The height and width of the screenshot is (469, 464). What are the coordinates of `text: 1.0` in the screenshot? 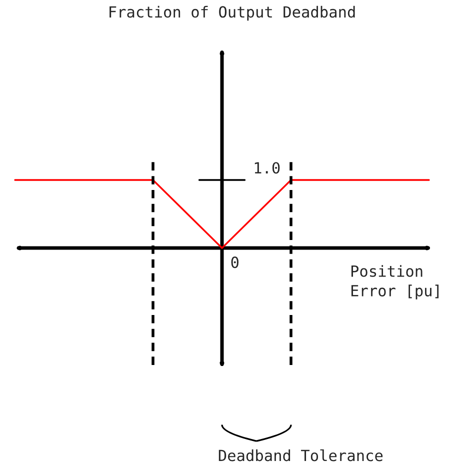 It's located at (267, 168).